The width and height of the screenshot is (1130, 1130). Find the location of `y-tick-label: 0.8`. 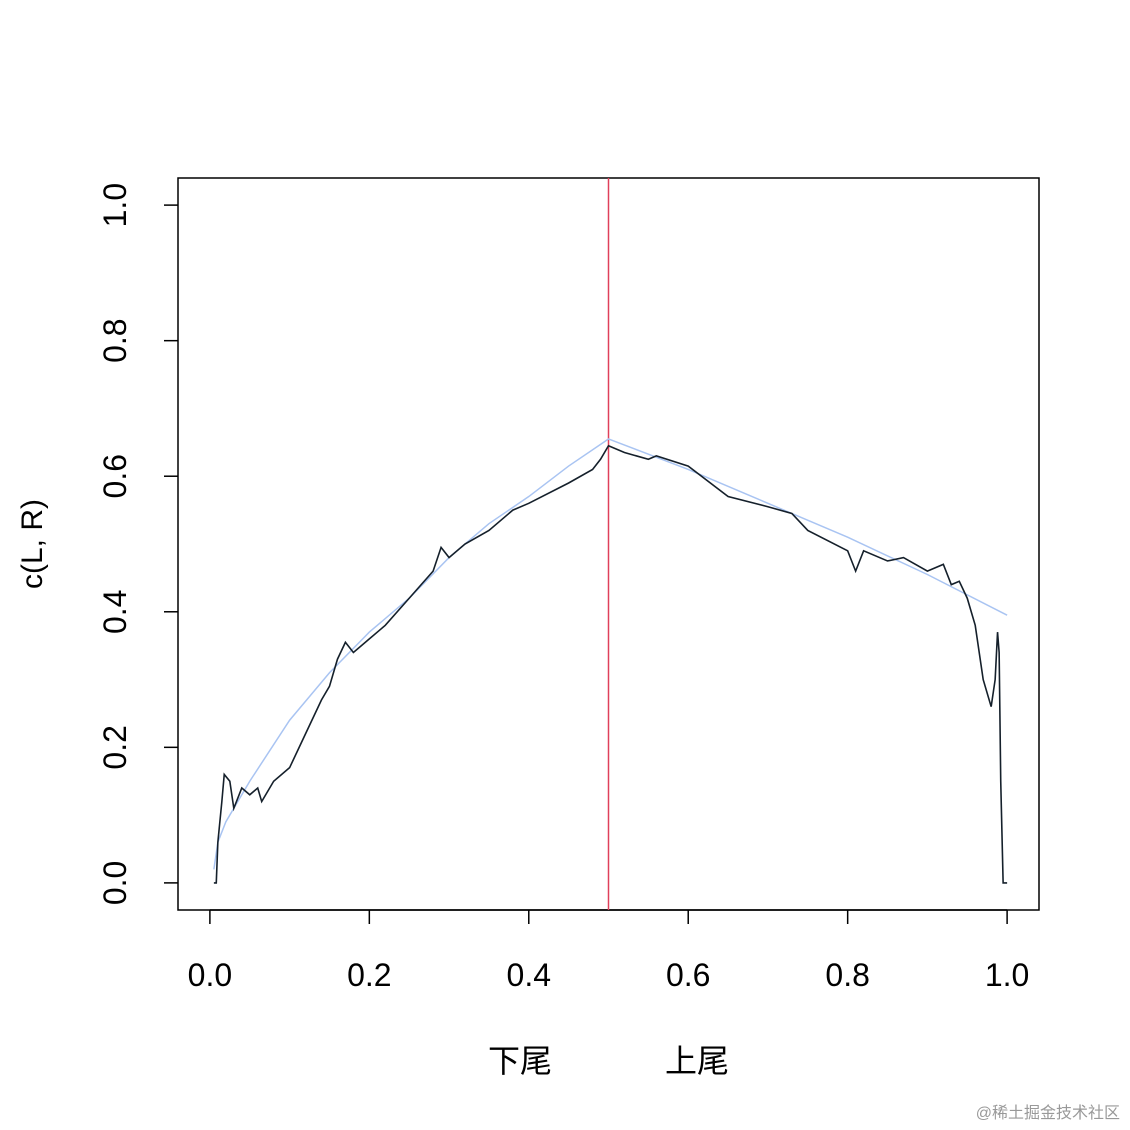

y-tick-label: 0.8 is located at coordinates (115, 340).